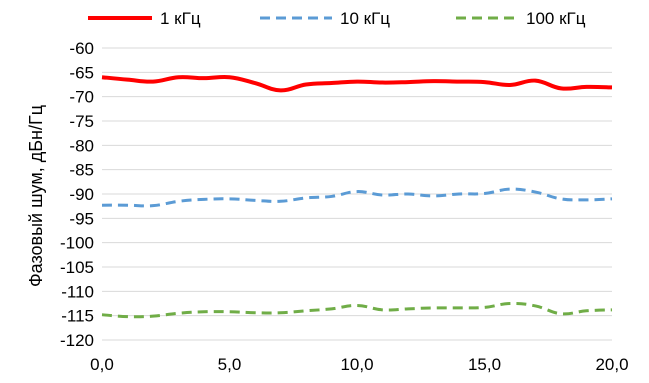 Image resolution: width=649 pixels, height=383 pixels. I want to click on y-axis-title: Фазовый шум, дБн/Гц, so click(36, 196).